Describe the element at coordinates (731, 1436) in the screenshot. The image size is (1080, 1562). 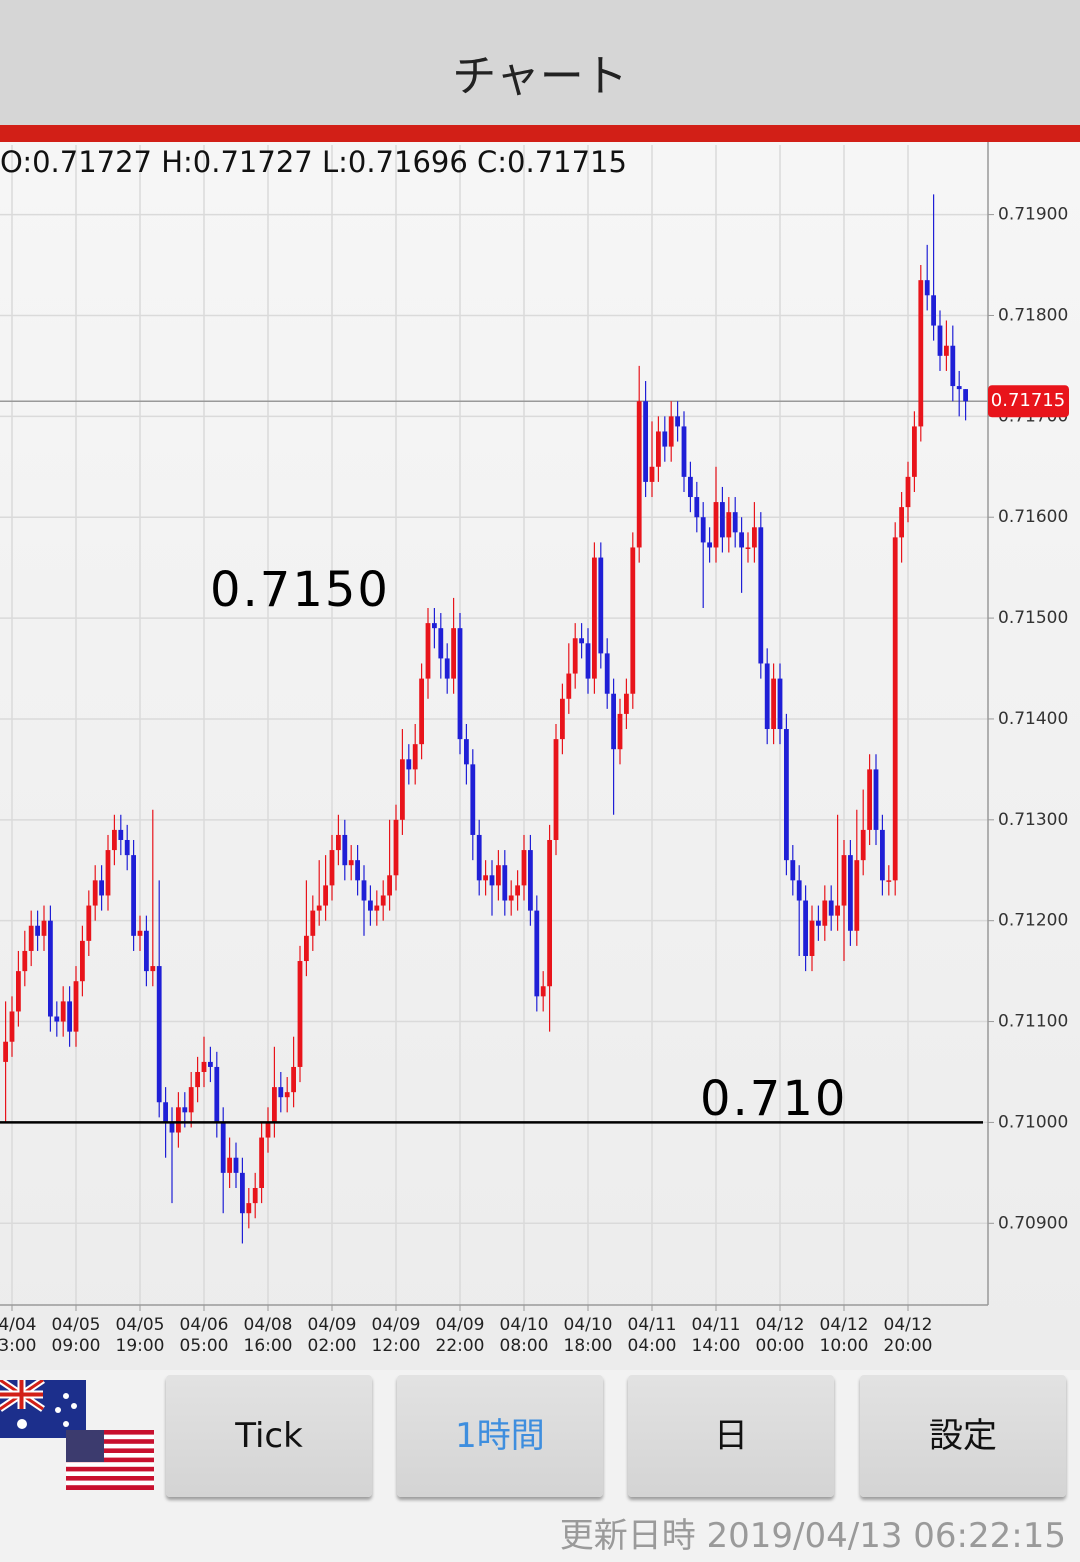
I see `day-button: 日` at that location.